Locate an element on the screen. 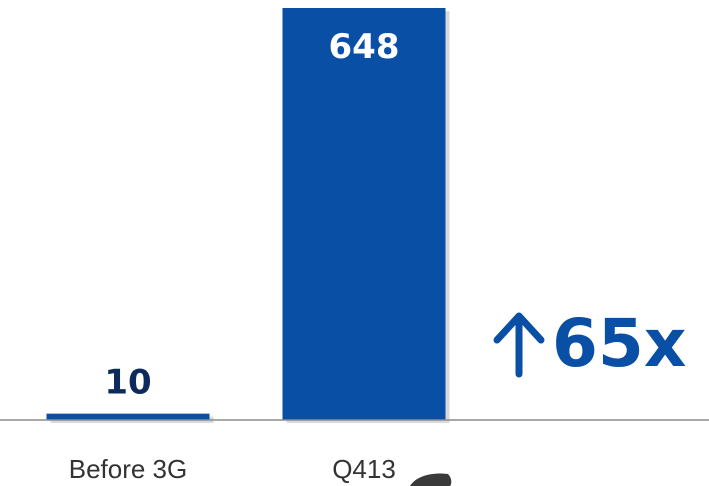 Image resolution: width=709 pixels, height=486 pixels. data-label: 10 is located at coordinates (127, 383).